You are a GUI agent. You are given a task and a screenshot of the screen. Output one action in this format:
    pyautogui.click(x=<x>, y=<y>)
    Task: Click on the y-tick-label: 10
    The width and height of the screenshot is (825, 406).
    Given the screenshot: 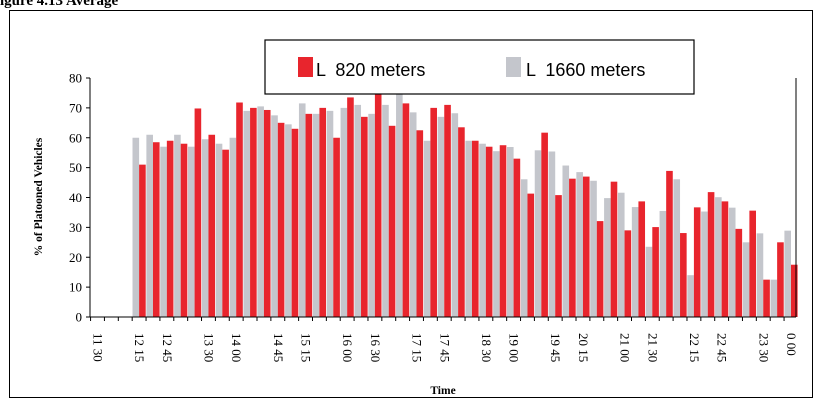 What is the action you would take?
    pyautogui.click(x=75, y=287)
    